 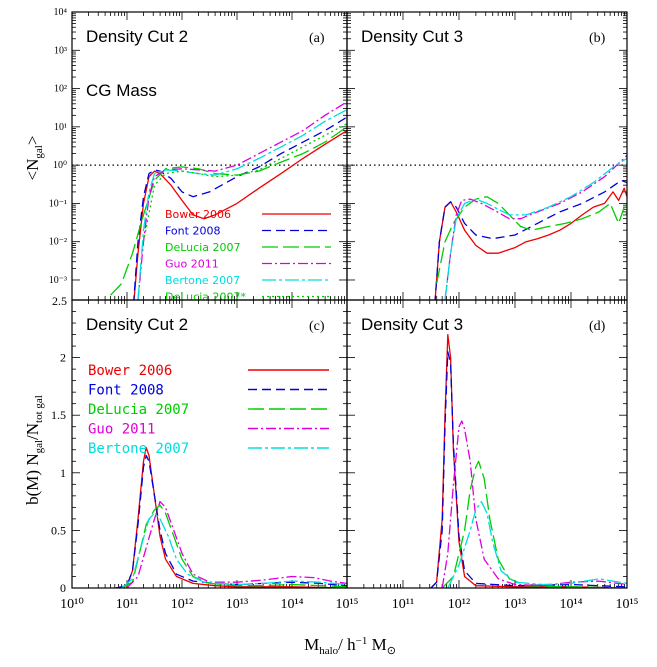 What do you see at coordinates (58, 415) in the screenshot?
I see `y-tick-label: 1.5` at bounding box center [58, 415].